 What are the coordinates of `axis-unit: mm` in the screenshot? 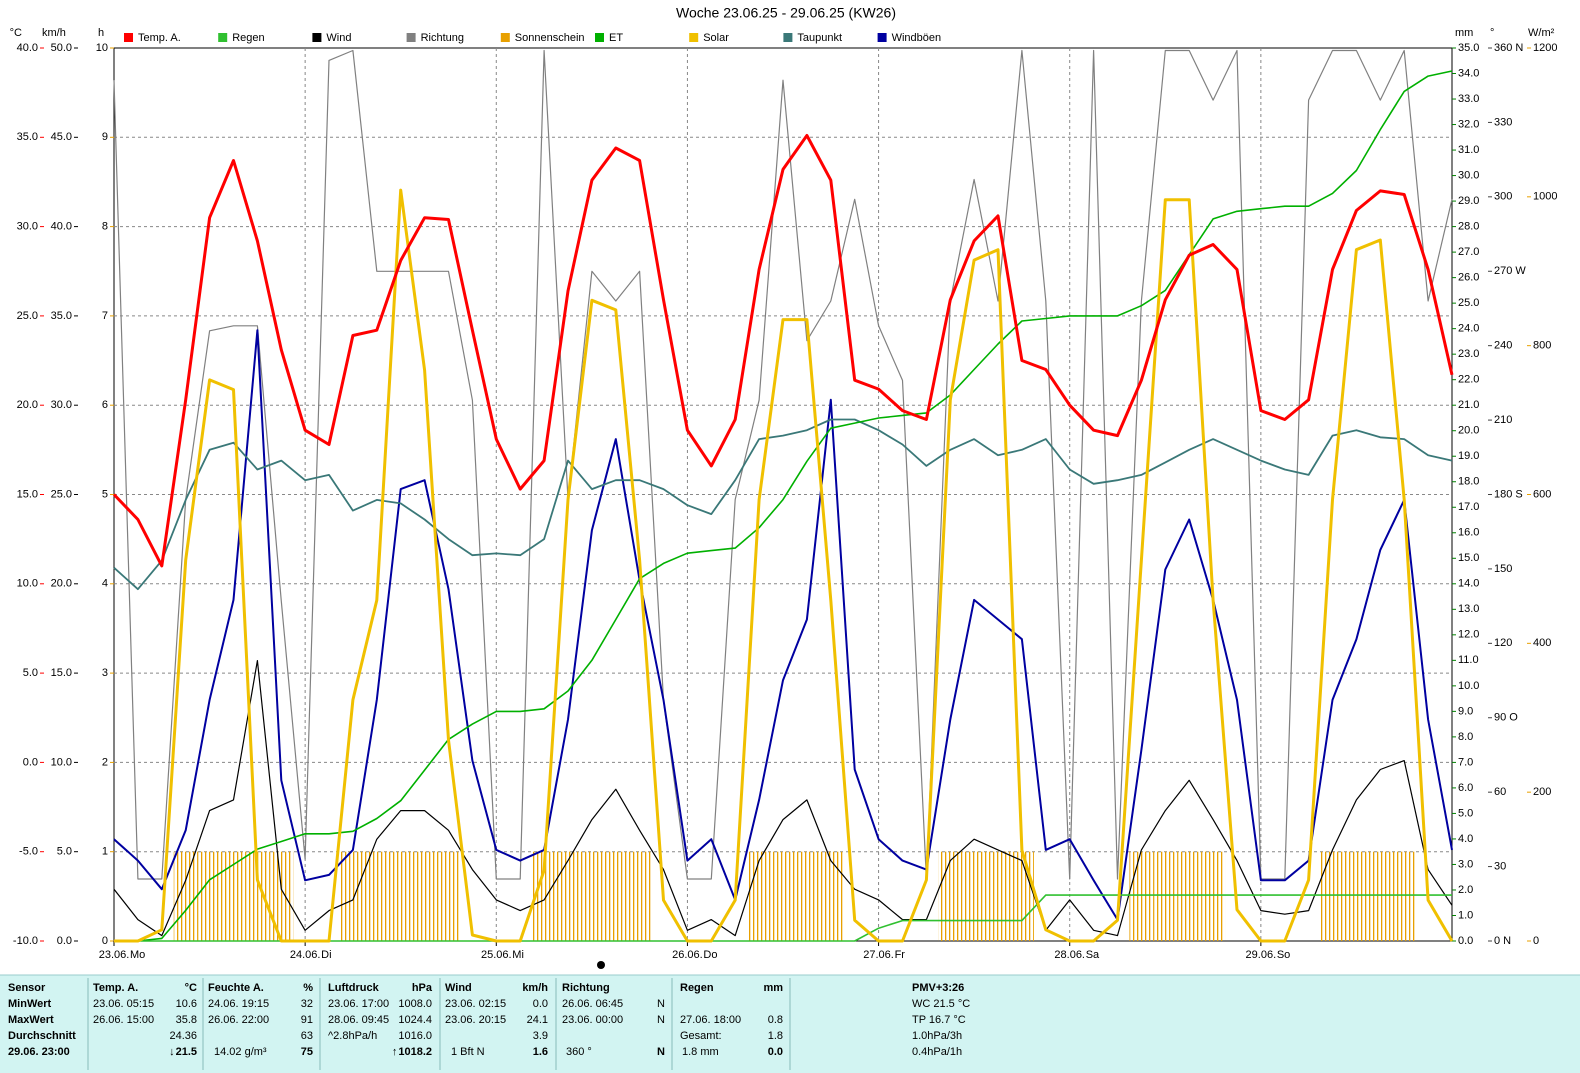 It's located at (1464, 33).